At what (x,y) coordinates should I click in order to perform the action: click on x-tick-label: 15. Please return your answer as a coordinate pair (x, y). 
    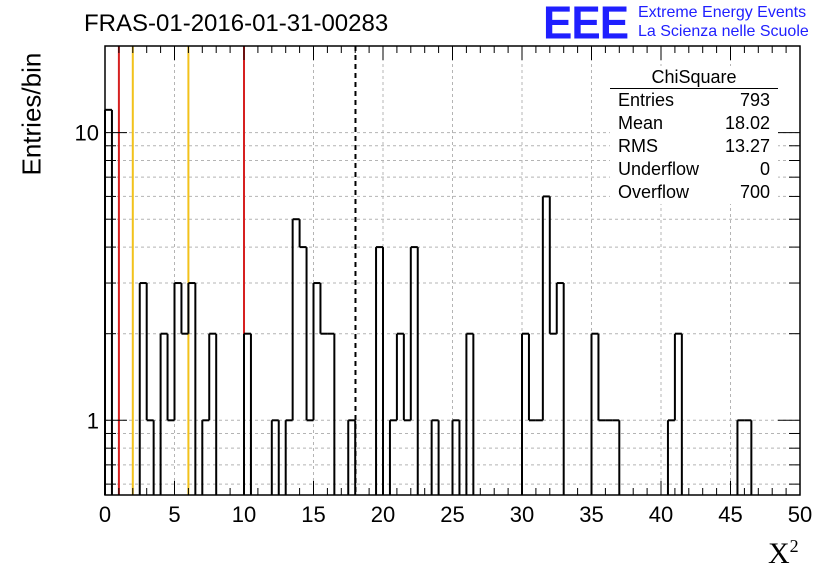
    Looking at the image, I should click on (313, 514).